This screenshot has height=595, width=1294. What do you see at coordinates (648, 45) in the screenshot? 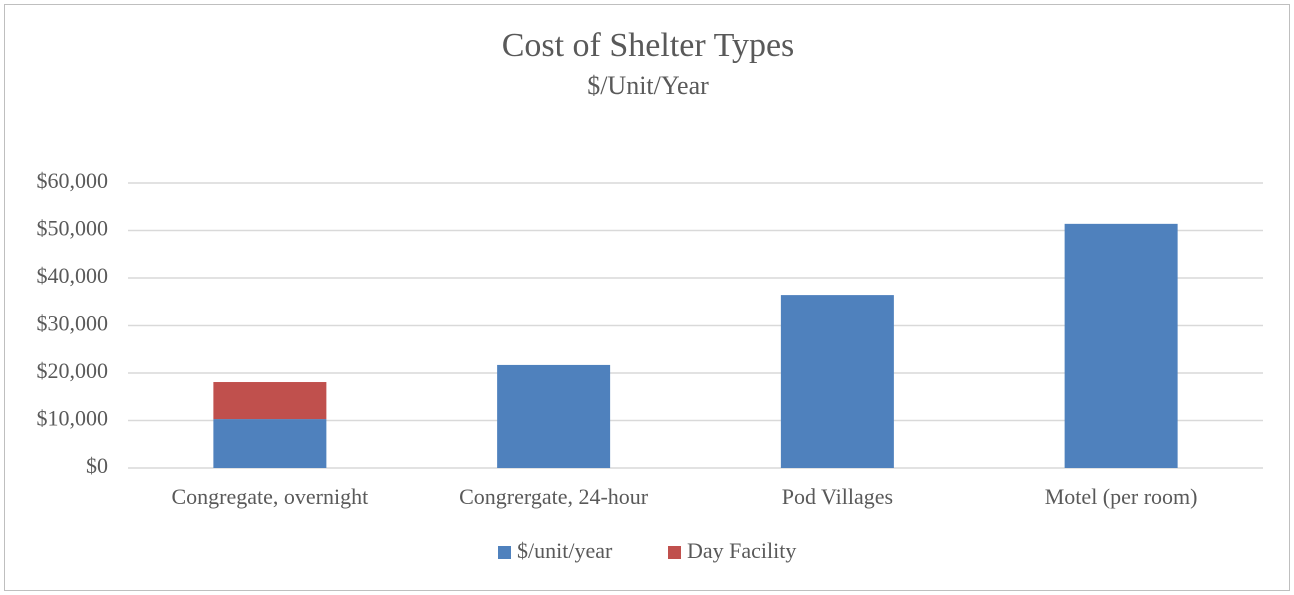
I see `chart-title: Cost of Shelter Types` at bounding box center [648, 45].